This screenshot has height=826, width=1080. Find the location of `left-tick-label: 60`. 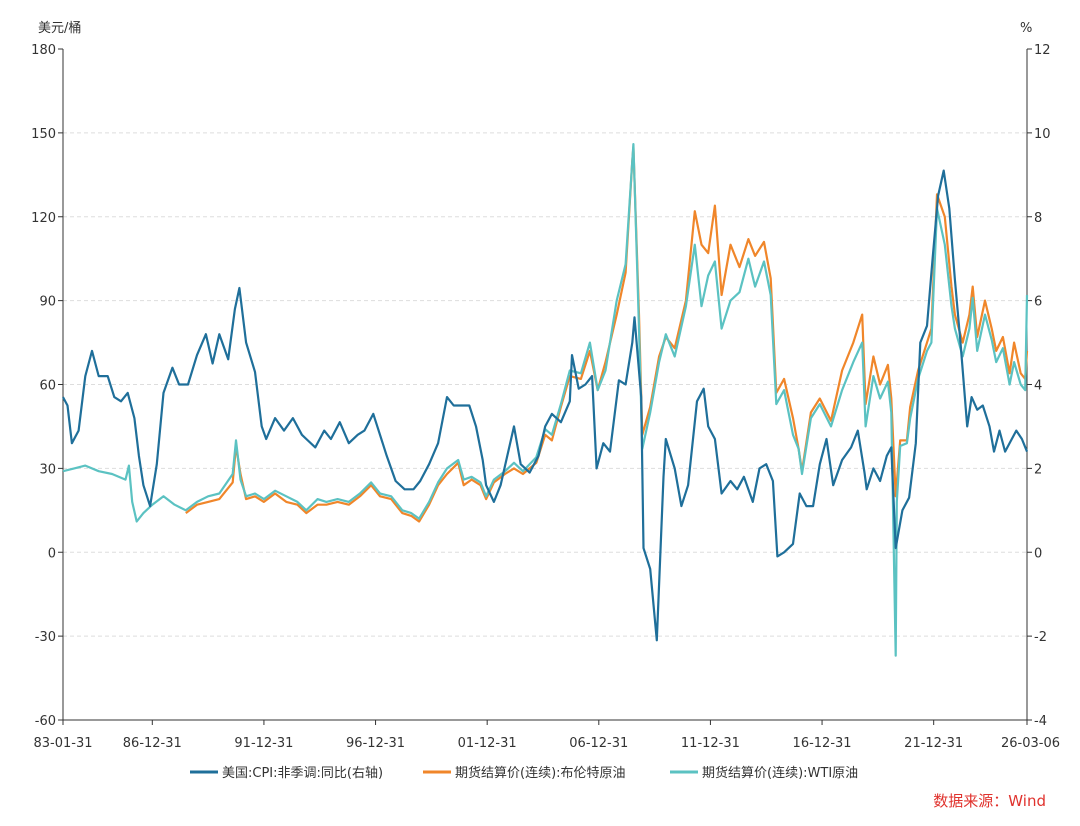

left-tick-label: 60 is located at coordinates (47, 386).